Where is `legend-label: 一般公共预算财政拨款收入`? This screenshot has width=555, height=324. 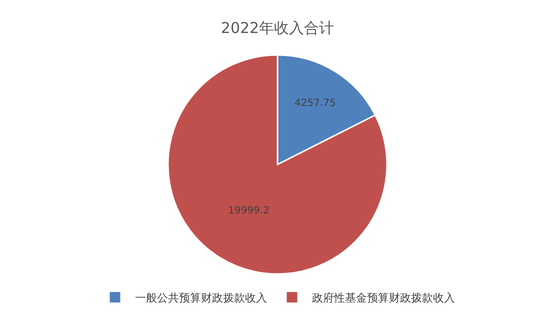
legend-label: 一般公共预算财政拨款收入 is located at coordinates (201, 298).